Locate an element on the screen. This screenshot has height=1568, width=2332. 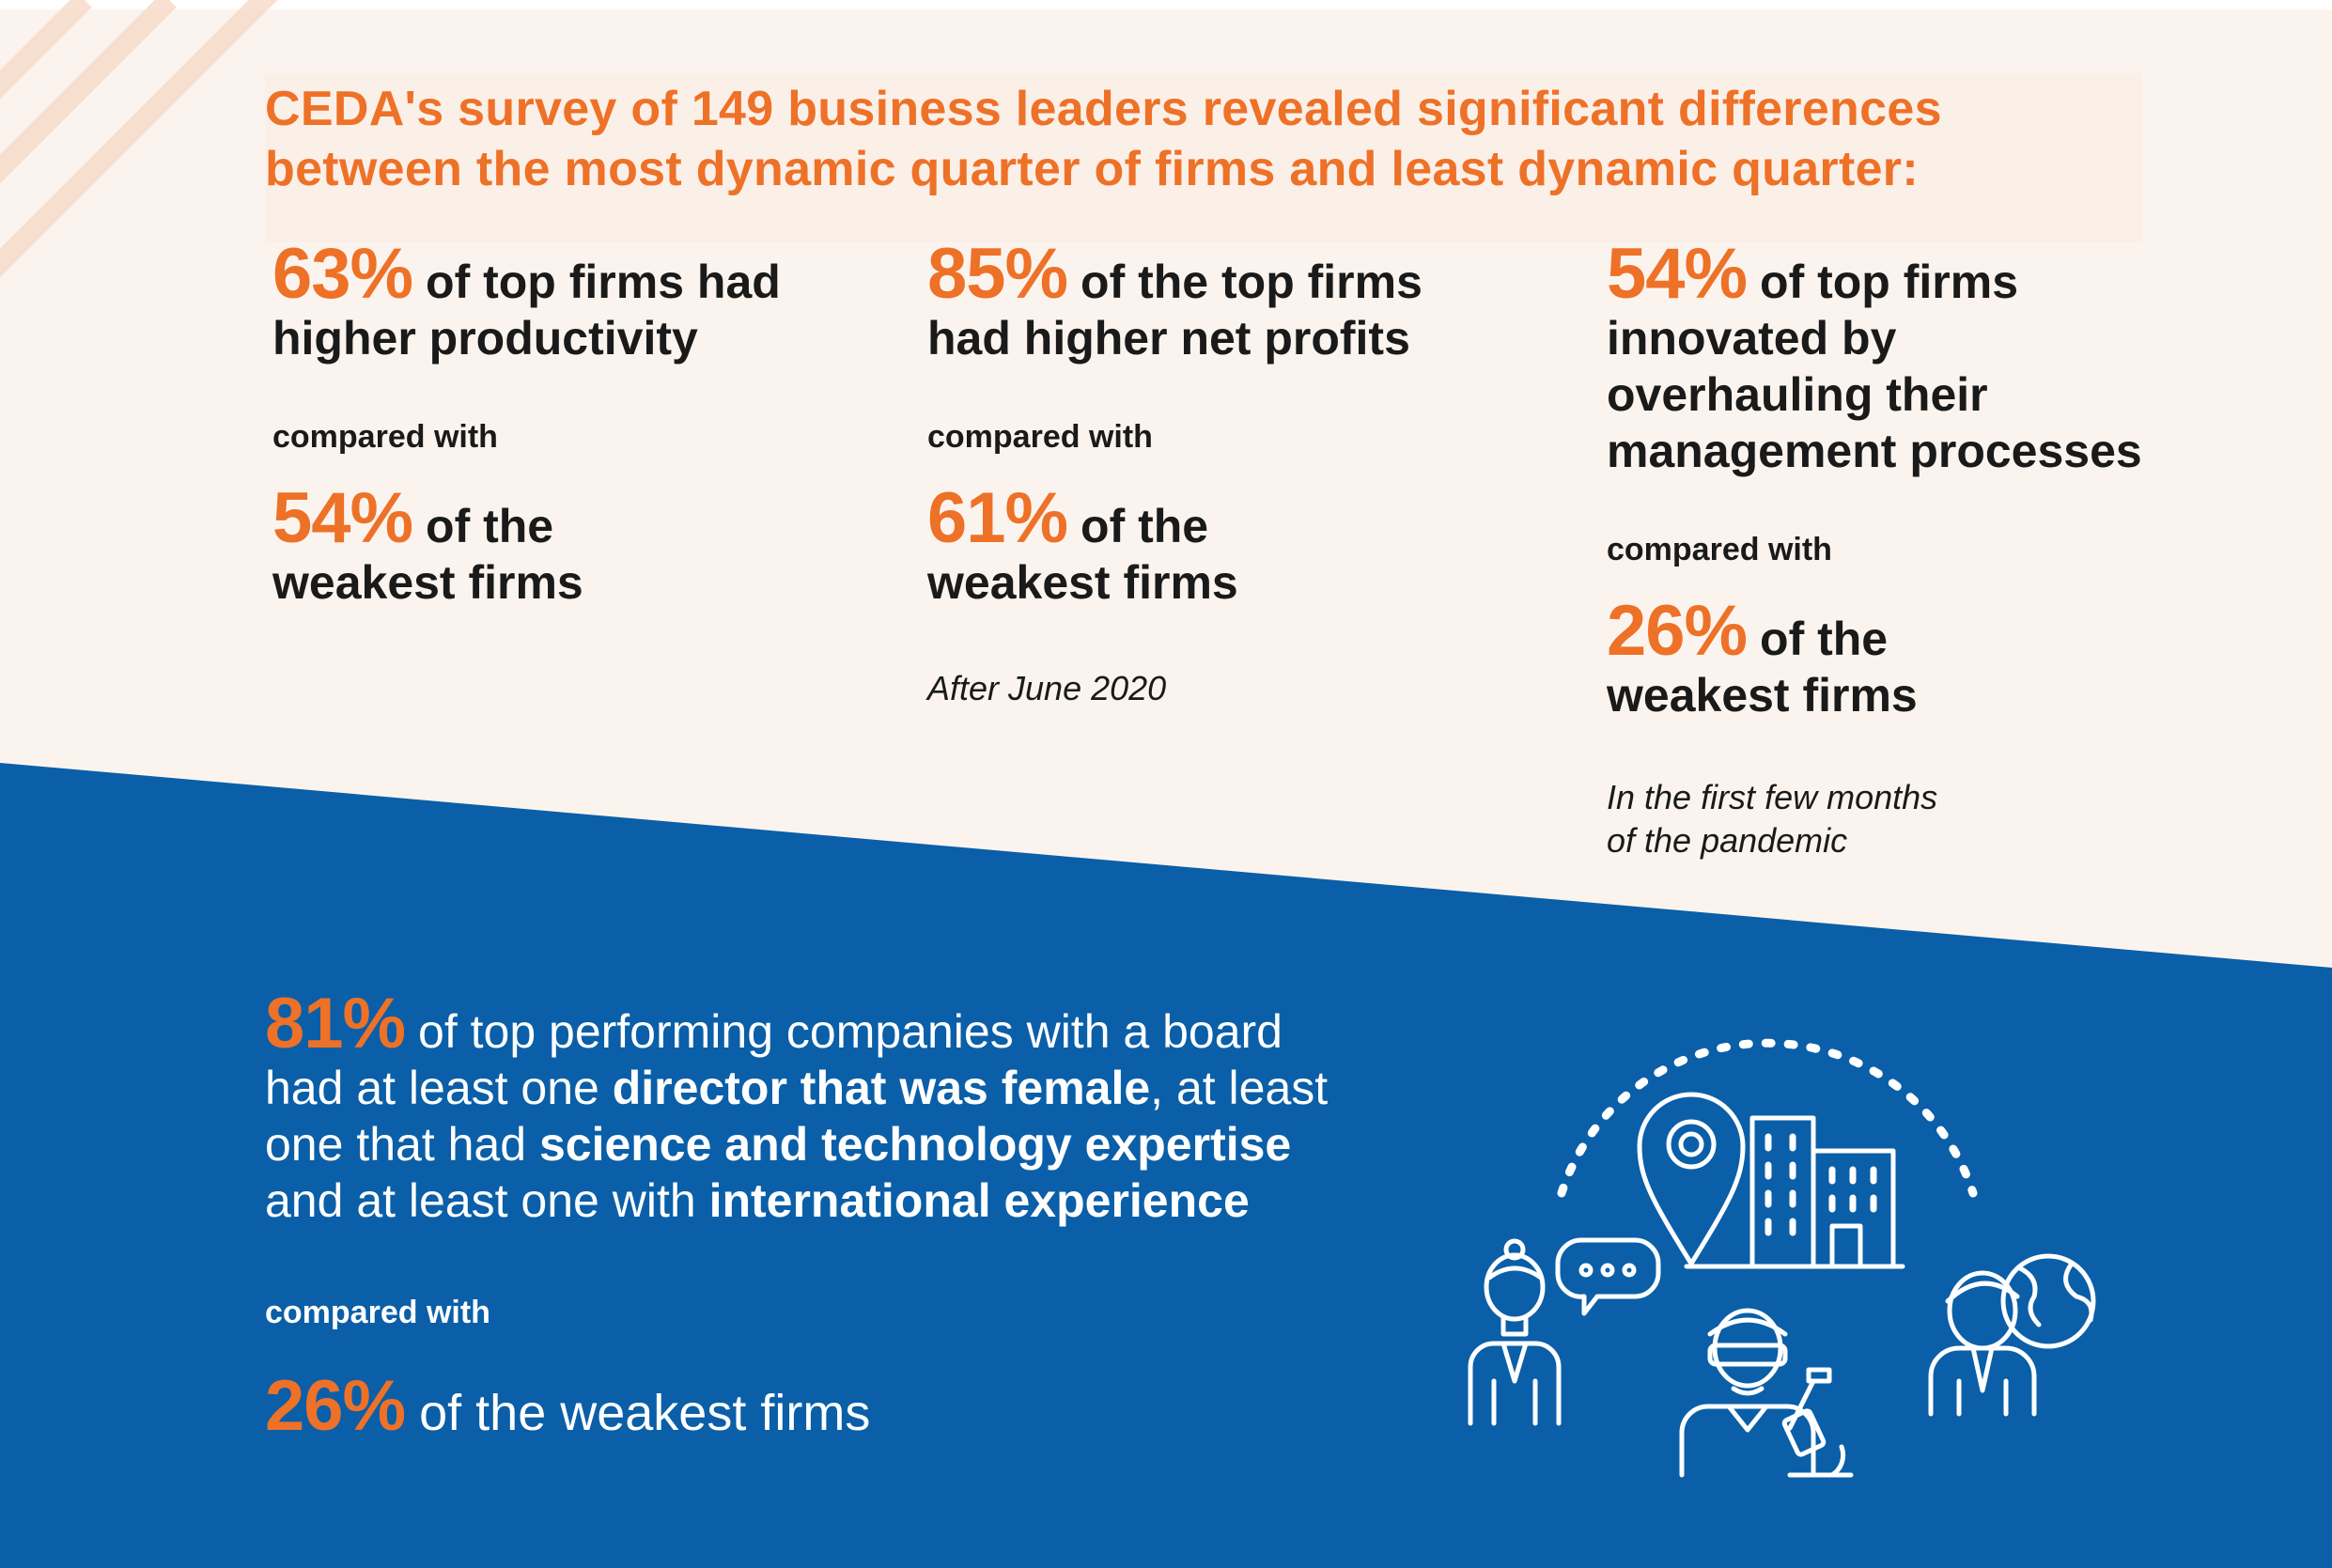
stat-text: higher productivity is located at coordinates (485, 338).